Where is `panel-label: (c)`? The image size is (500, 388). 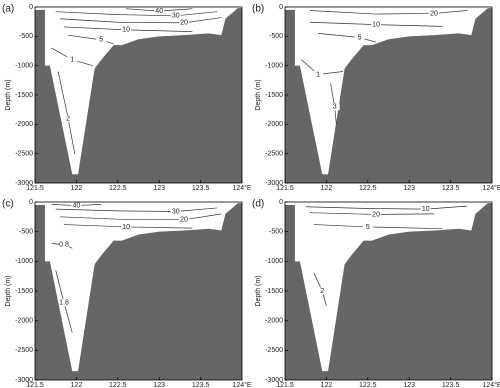
panel-label: (c) is located at coordinates (8, 204).